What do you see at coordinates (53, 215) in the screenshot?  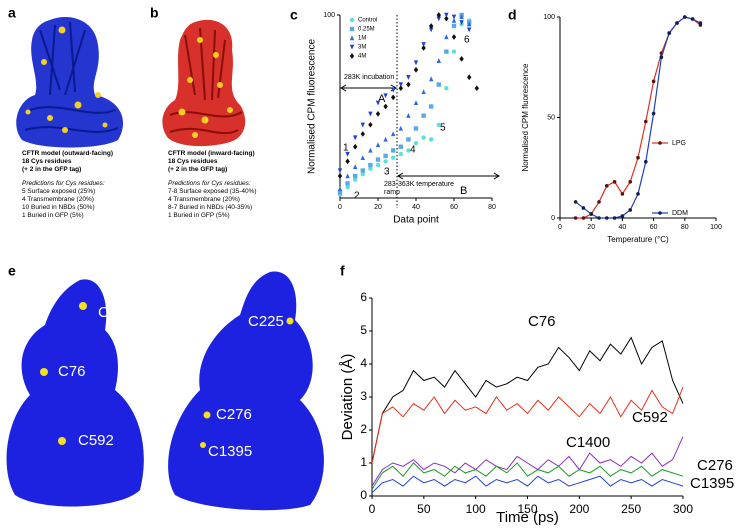 I see `text-line: 1 Buried in GFP (5%)` at bounding box center [53, 215].